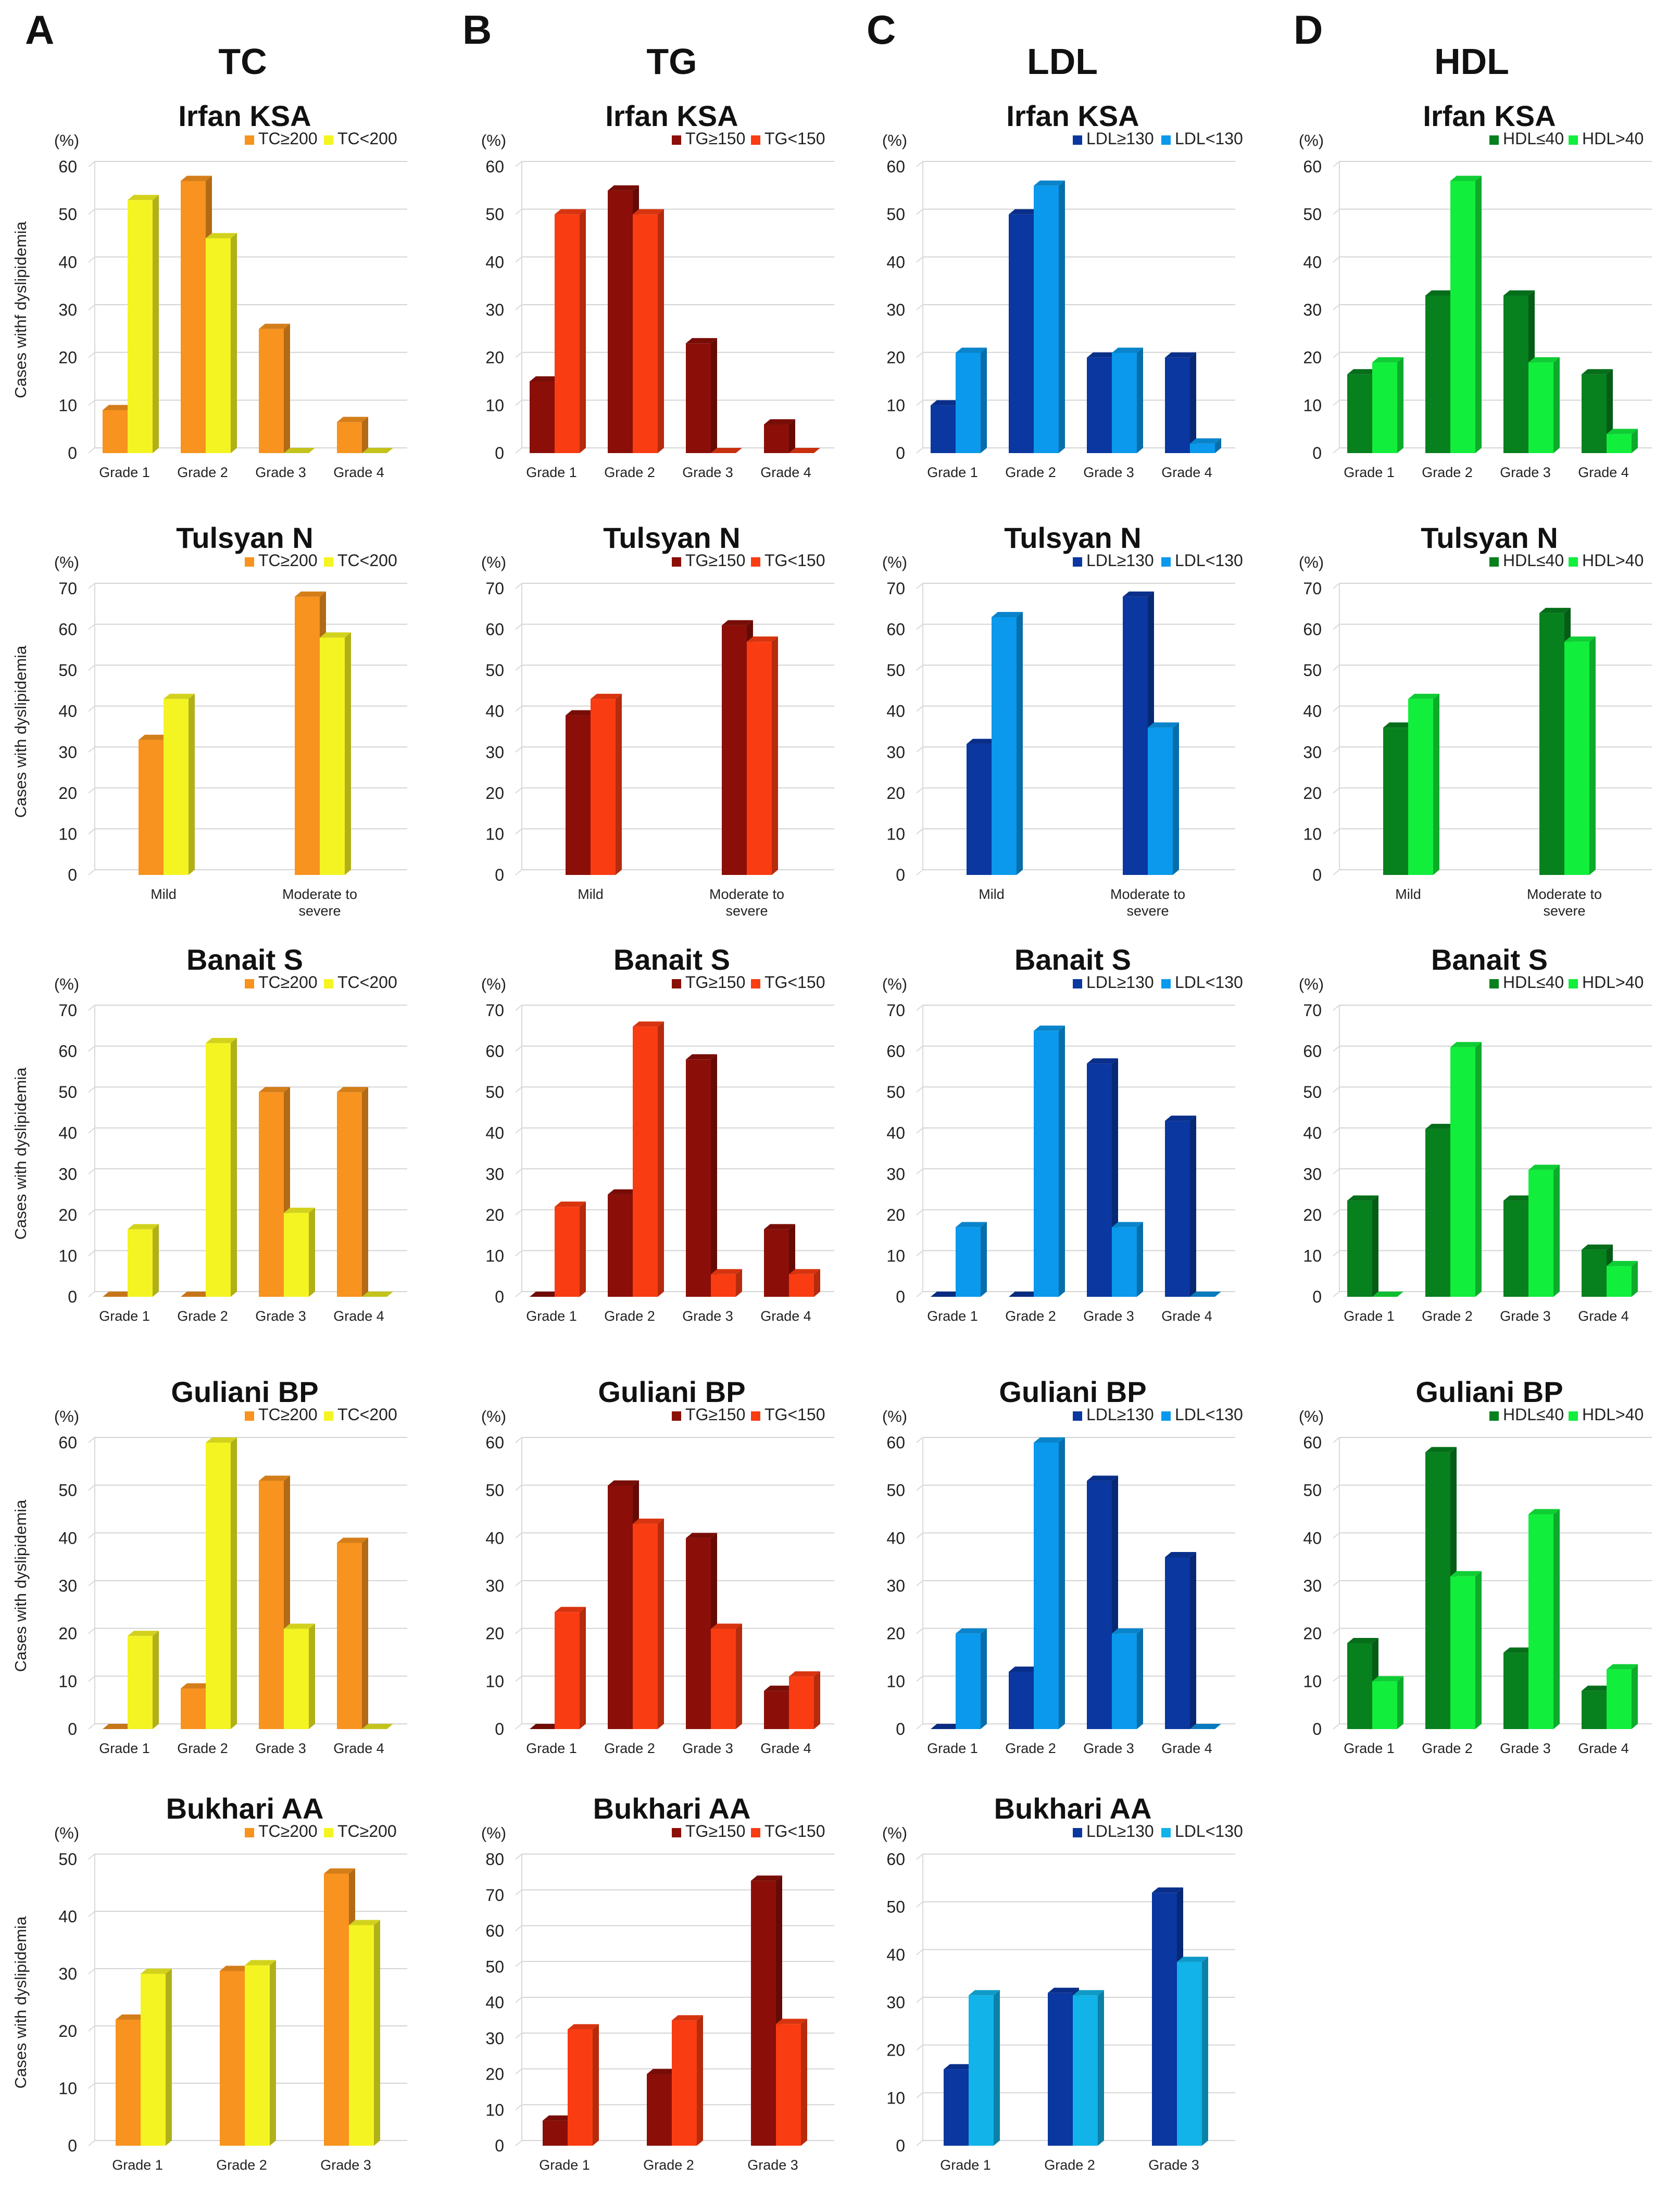 The width and height of the screenshot is (1680, 2203). Describe the element at coordinates (1209, 1414) in the screenshot. I see `legend-label: LDL<130` at that location.